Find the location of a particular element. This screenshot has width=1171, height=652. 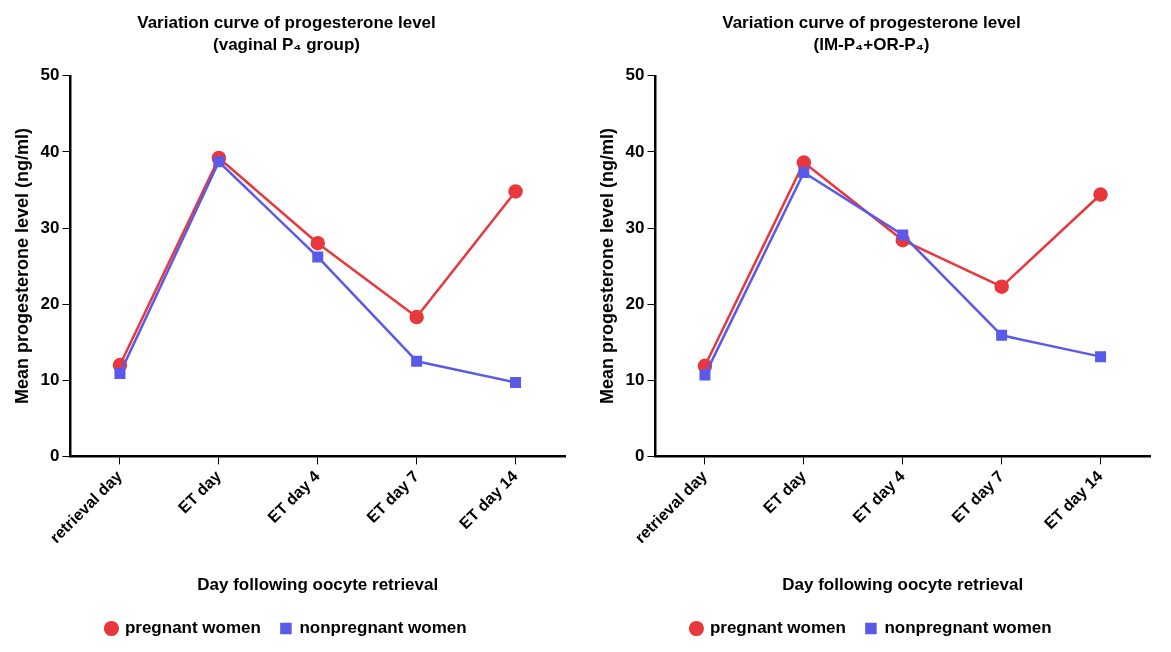

chart-subtitle: (IM-P₄+OR-P₄) is located at coordinates (871, 45).